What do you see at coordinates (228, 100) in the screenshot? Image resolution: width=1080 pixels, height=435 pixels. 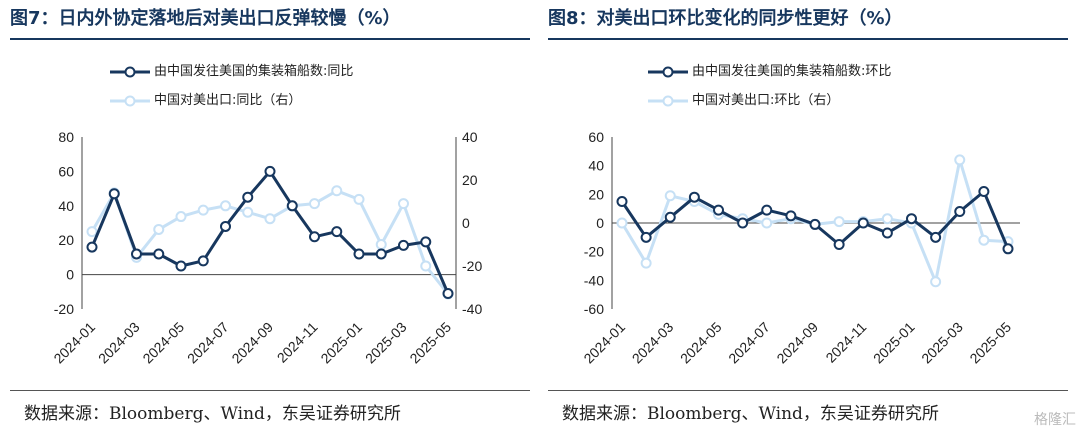 I see `figure-7-legend-label-2: 中国对美出口:同比（右）` at bounding box center [228, 100].